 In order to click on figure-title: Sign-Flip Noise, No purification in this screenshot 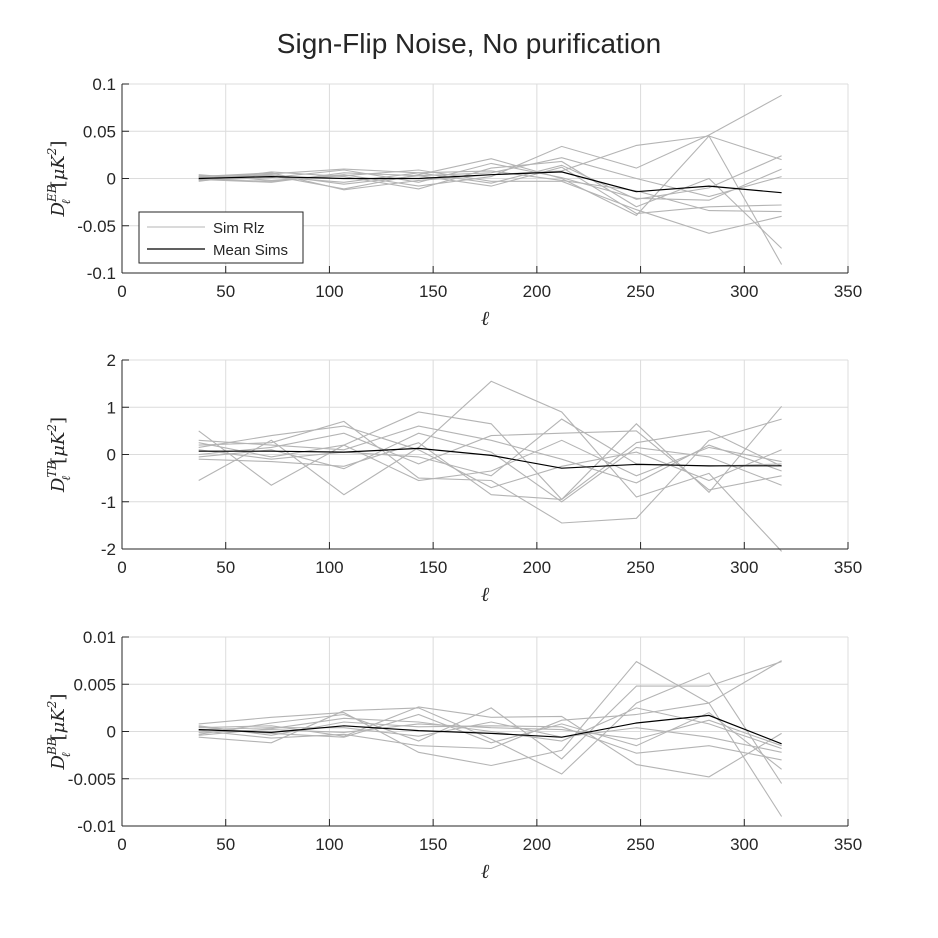, I will do `click(469, 43)`.